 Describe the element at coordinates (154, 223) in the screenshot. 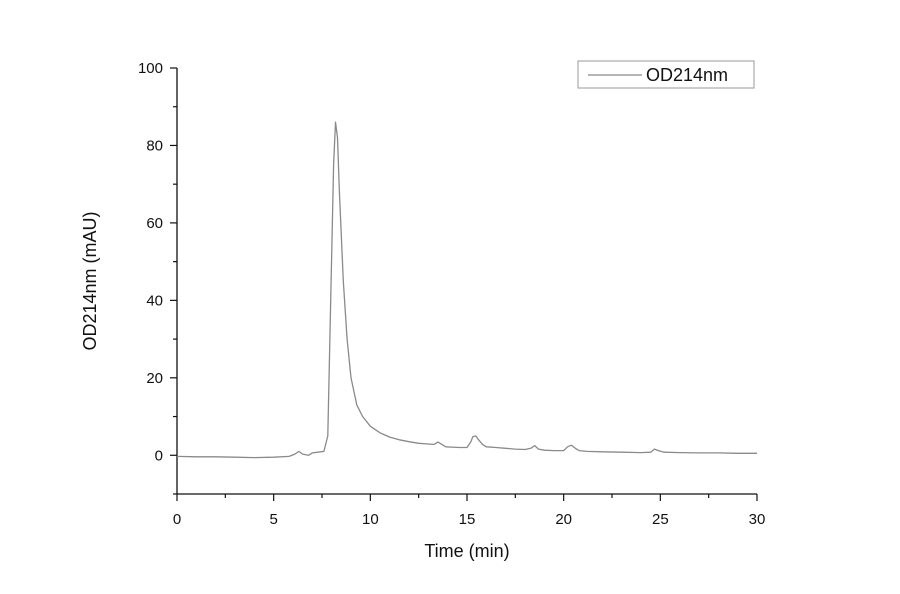

I see `y-tick-label: 60` at that location.